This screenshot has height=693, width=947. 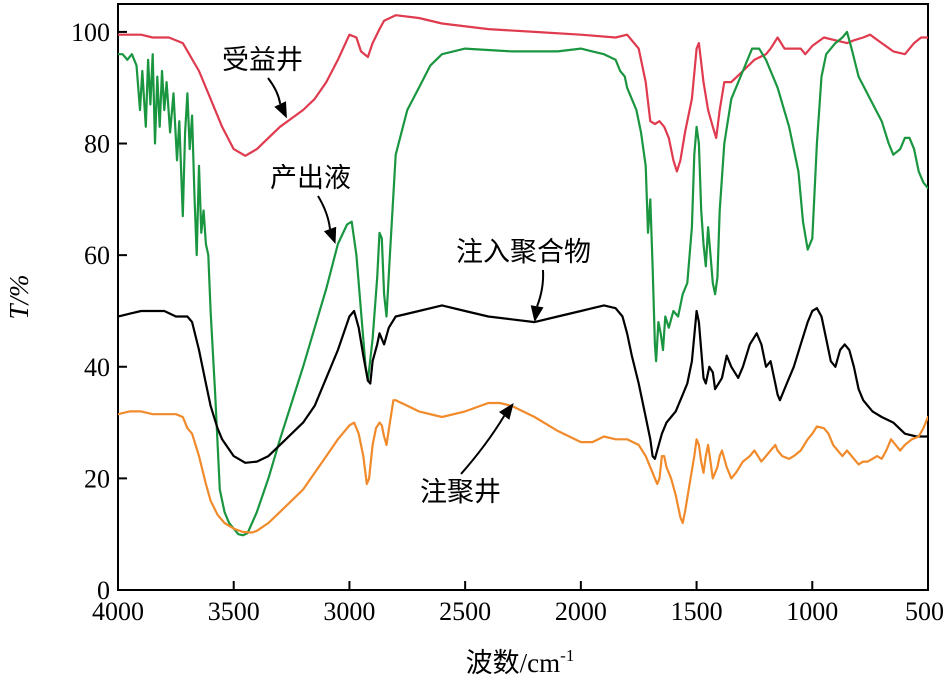 What do you see at coordinates (540, 288) in the screenshot?
I see `annotation-arrow-injected-polymer` at bounding box center [540, 288].